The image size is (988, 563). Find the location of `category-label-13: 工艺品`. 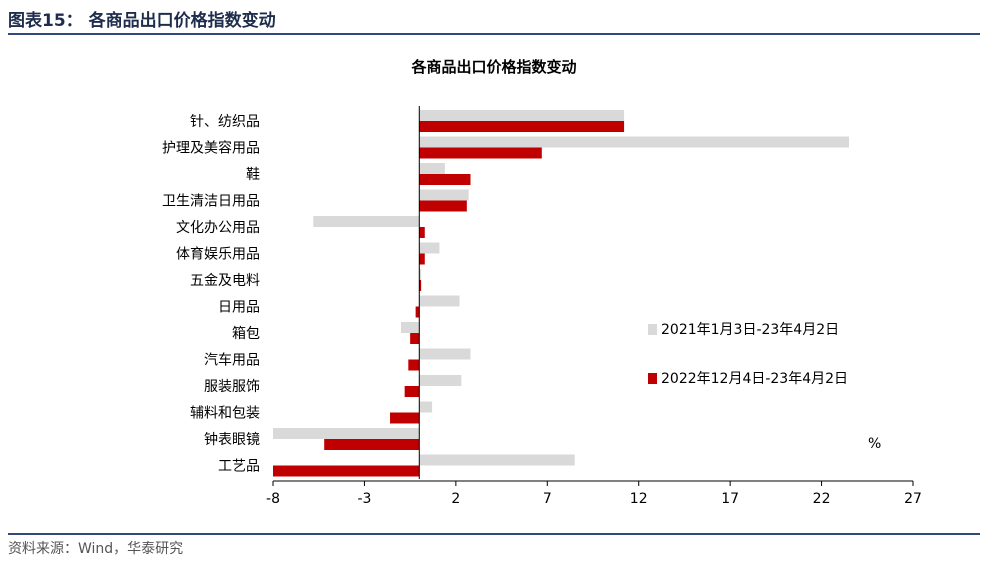

category-label-13: 工艺品 is located at coordinates (239, 467).